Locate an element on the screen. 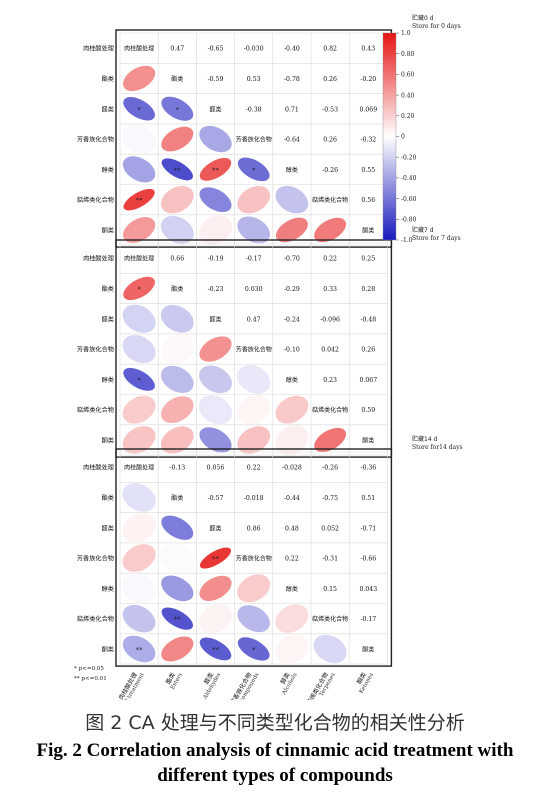 This screenshot has height=807, width=550. diagonal-label: 芳香族化合物 is located at coordinates (254, 559).